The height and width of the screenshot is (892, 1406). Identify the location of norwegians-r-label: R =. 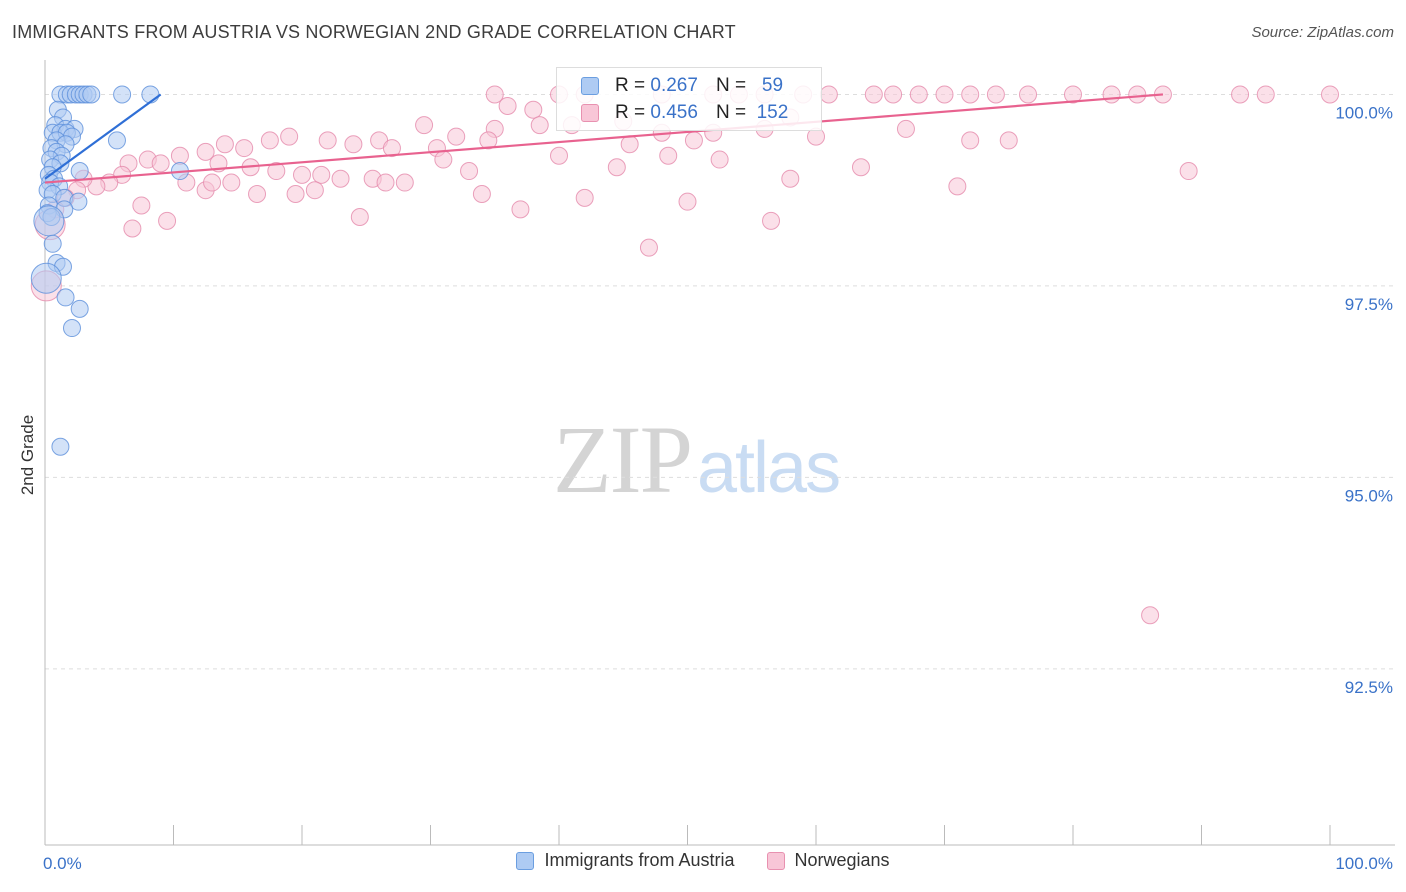
(630, 112).